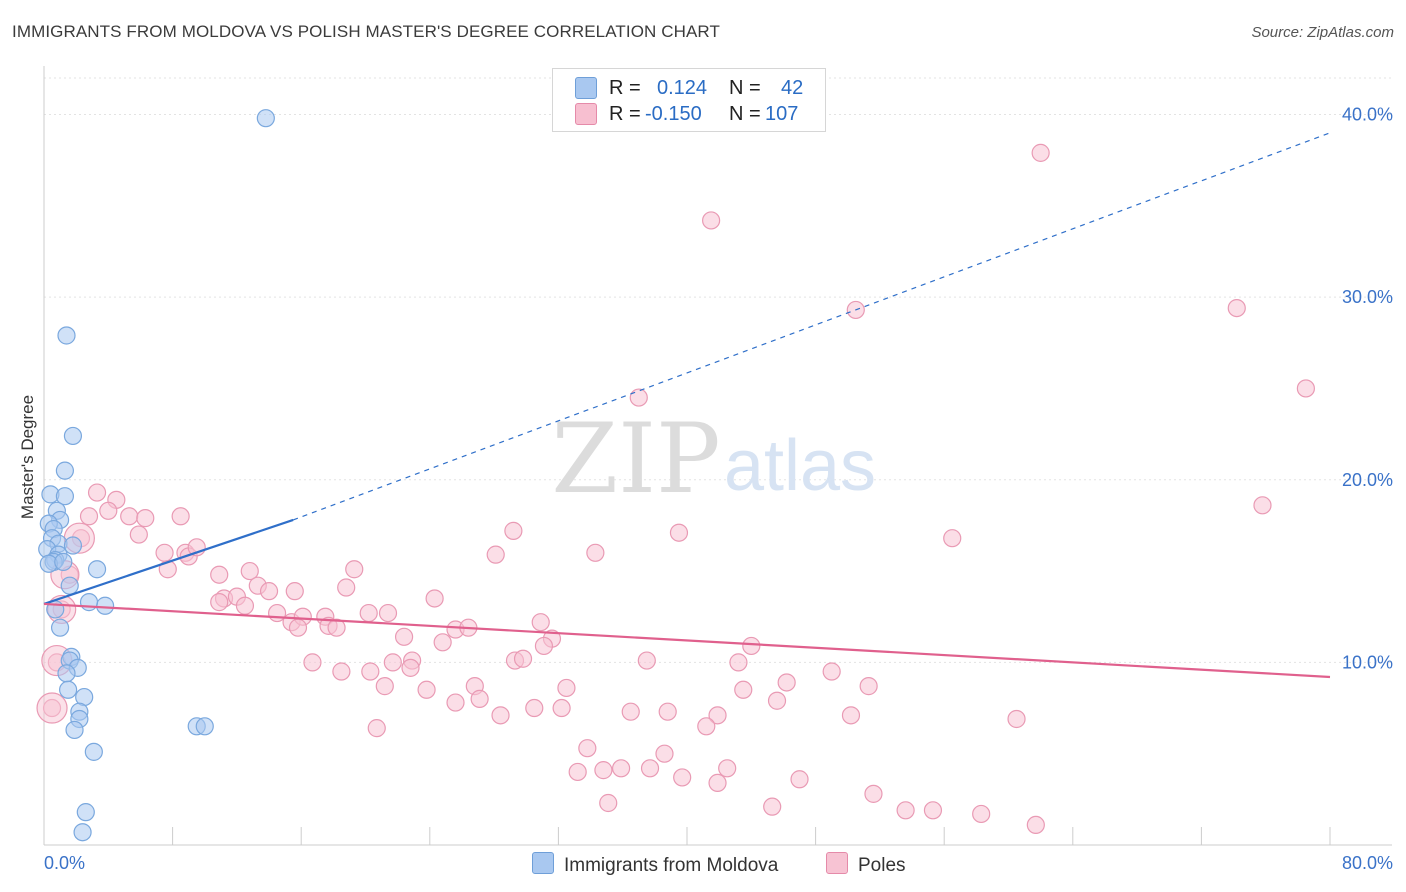  What do you see at coordinates (792, 88) in the screenshot?
I see `legend-n-value-moldova: 42` at bounding box center [792, 88].